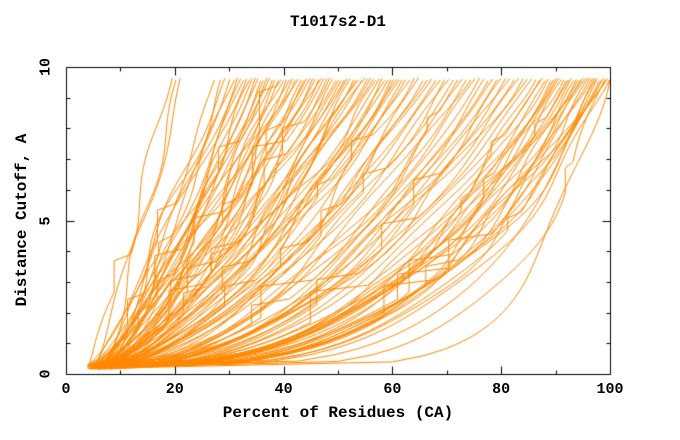  What do you see at coordinates (46, 374) in the screenshot?
I see `y-tick-label: 0` at bounding box center [46, 374].